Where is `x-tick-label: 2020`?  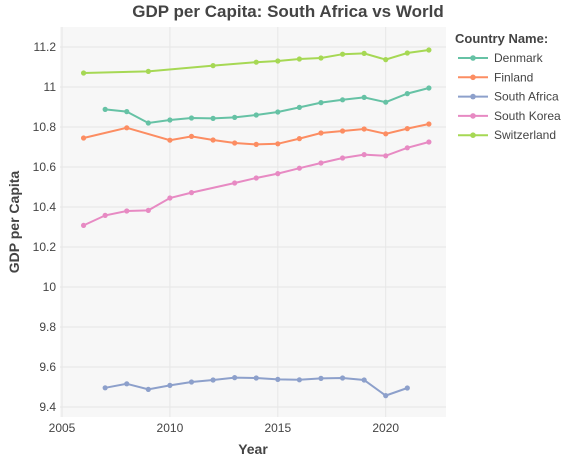
x-tick-label: 2020 is located at coordinates (385, 428).